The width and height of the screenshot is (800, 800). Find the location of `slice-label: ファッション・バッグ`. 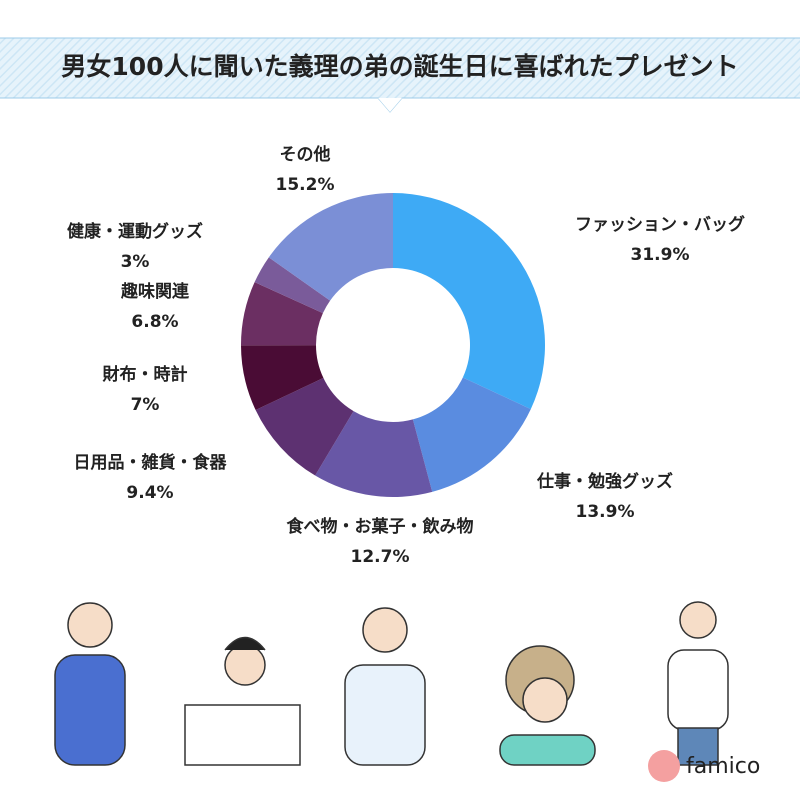

slice-label: ファッション・バッグ is located at coordinates (660, 224).